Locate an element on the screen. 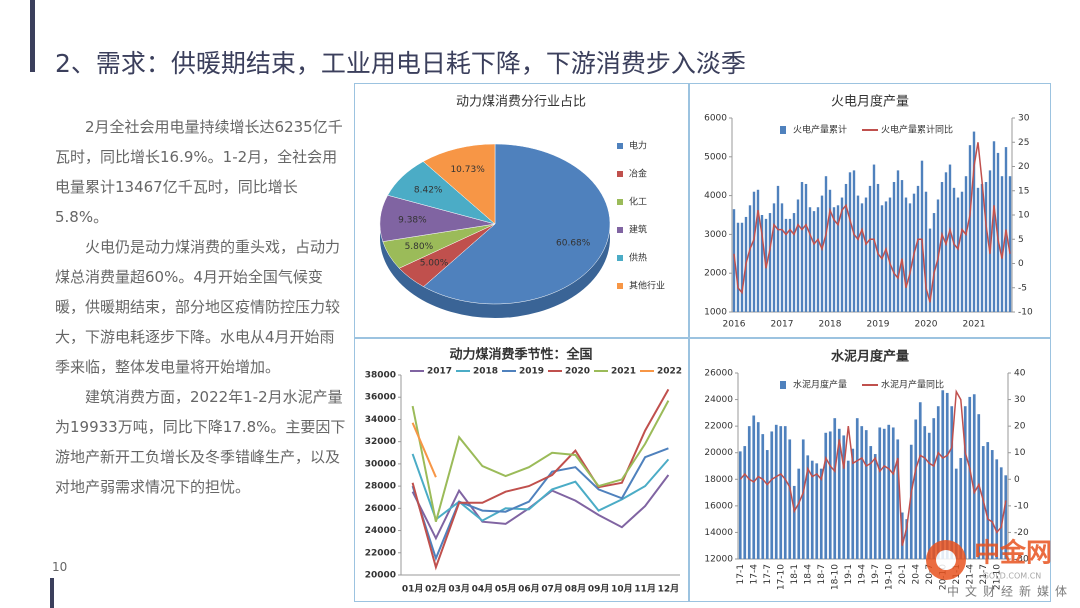 The width and height of the screenshot is (1080, 608). y-tick-label: 2000 is located at coordinates (715, 274).